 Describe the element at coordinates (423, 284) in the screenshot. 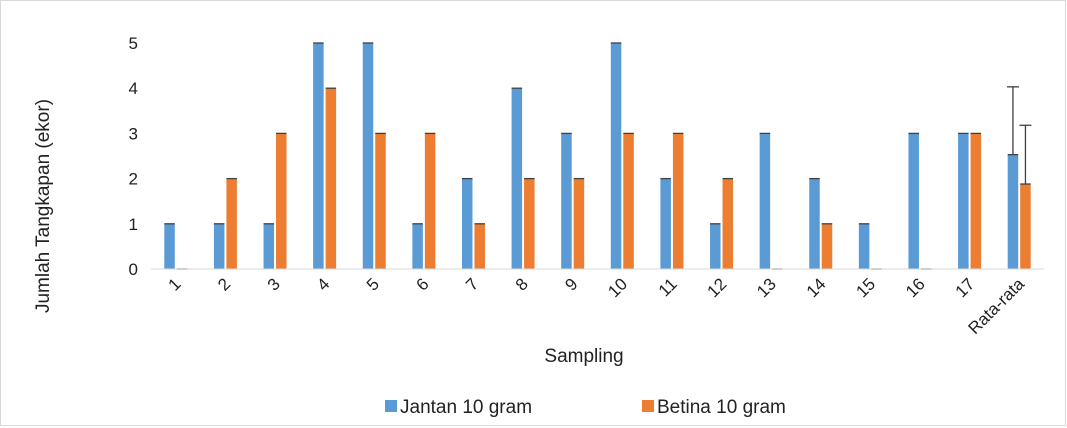

I see `x-tick-label: 6` at that location.